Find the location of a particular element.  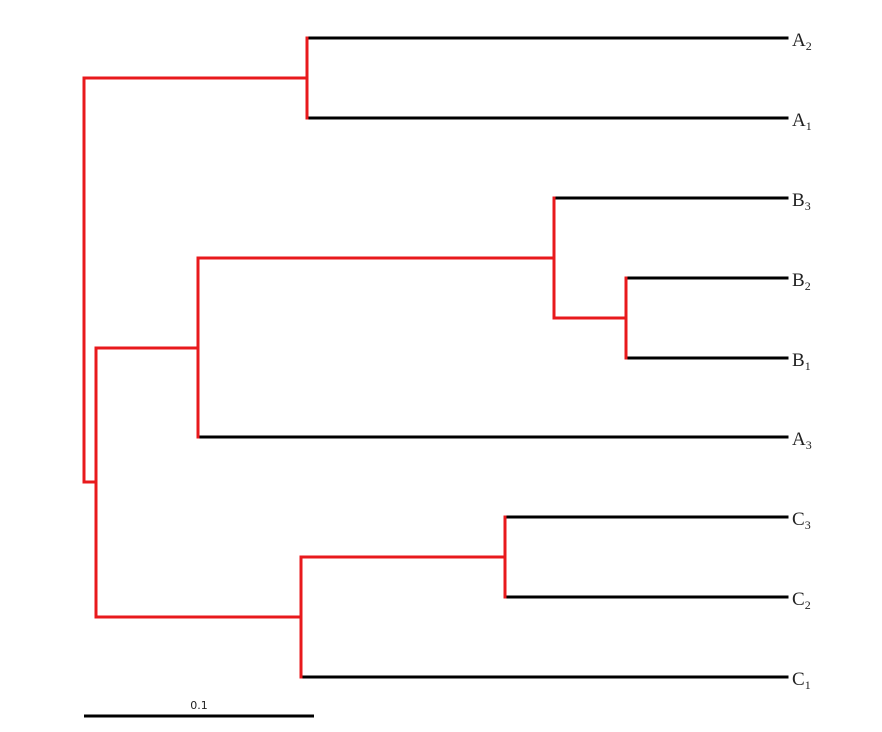

leaf-label-c2: C2 is located at coordinates (801, 600).